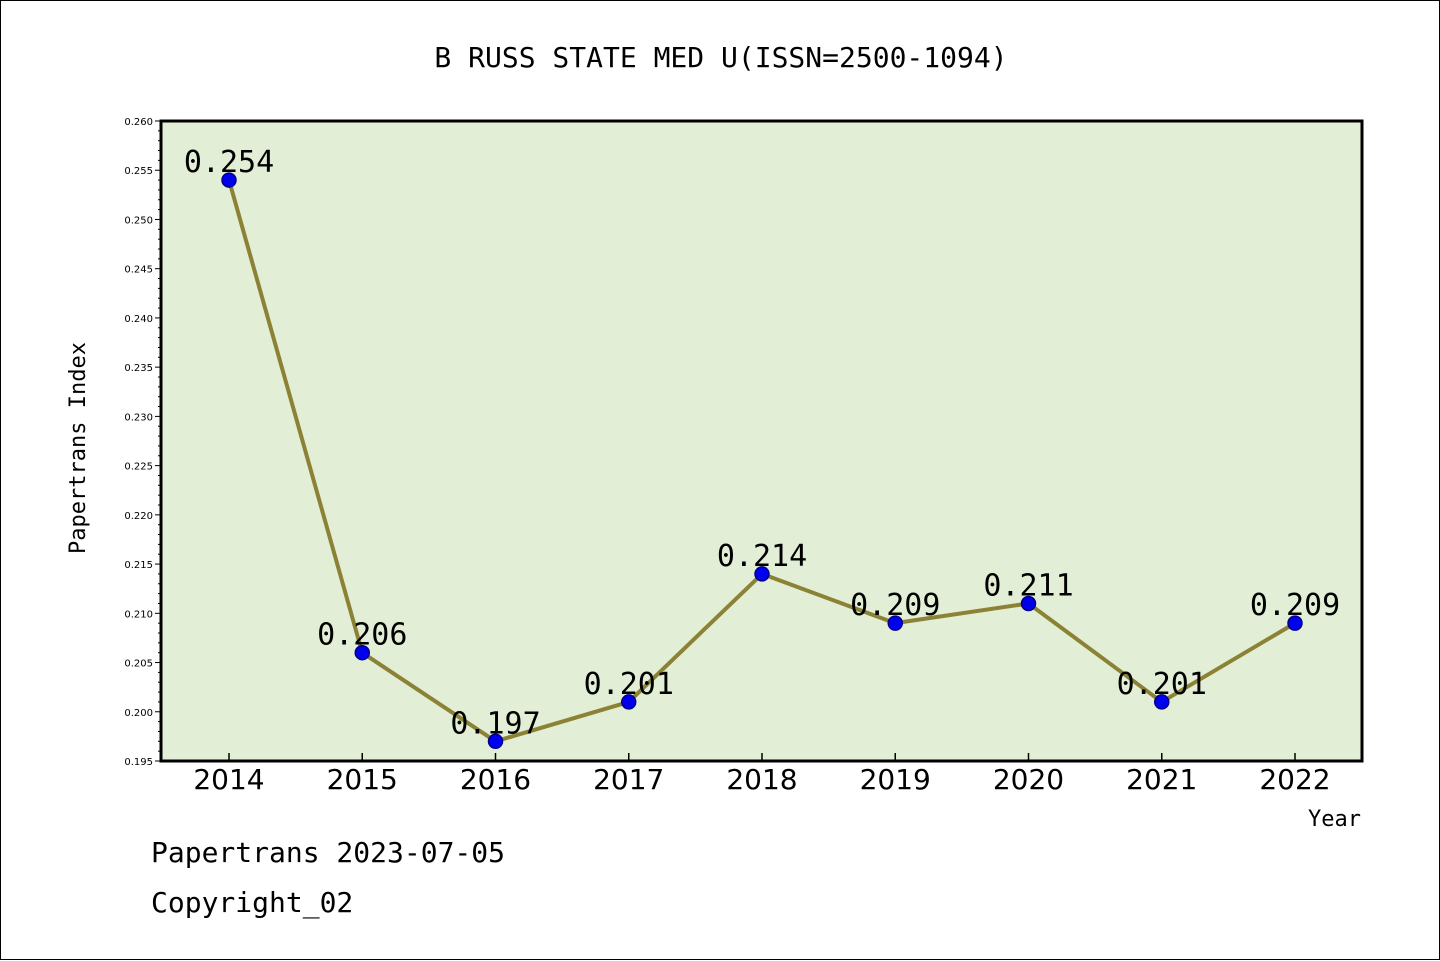 Image resolution: width=1440 pixels, height=961 pixels. What do you see at coordinates (1028, 779) in the screenshot?
I see `x-tick-label: 2020` at bounding box center [1028, 779].